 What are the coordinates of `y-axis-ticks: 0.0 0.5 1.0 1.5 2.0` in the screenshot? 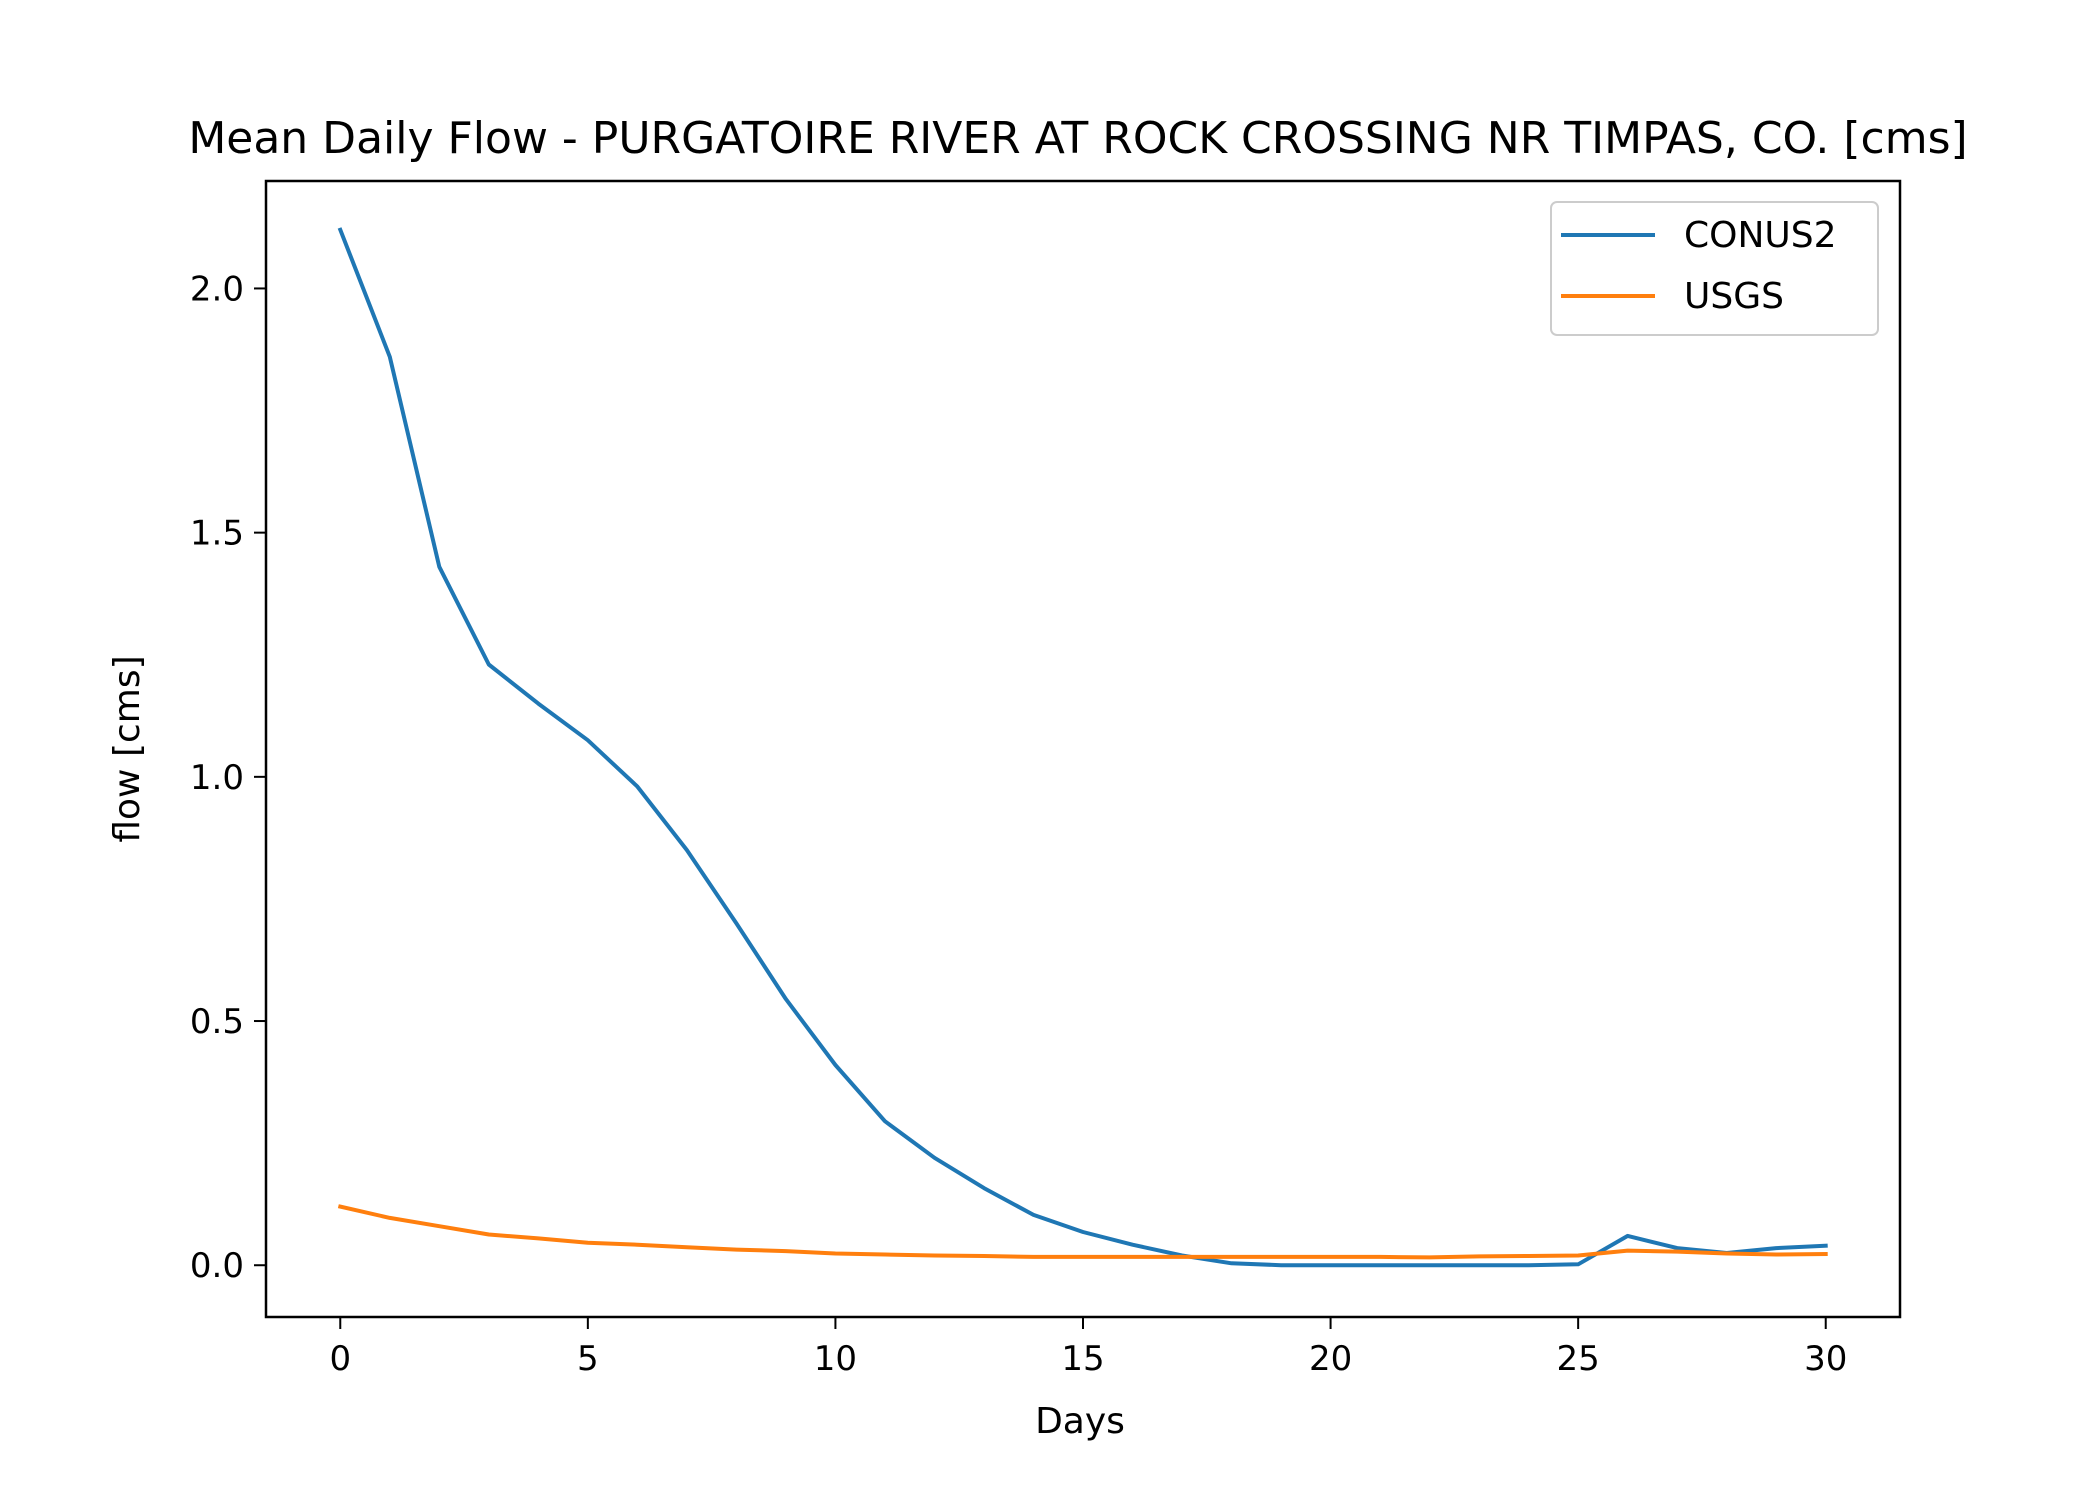 It's located at (228, 777).